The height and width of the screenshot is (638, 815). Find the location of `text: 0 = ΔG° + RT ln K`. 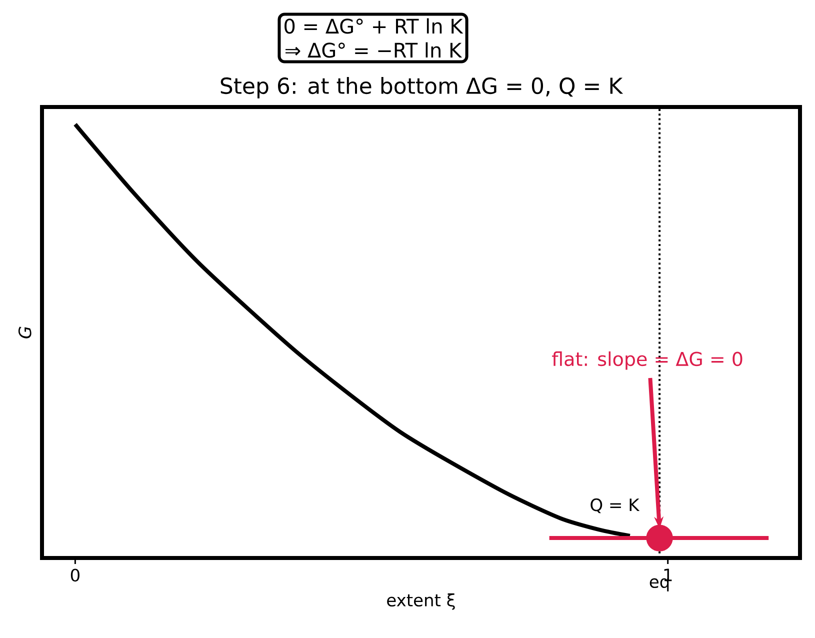

text: 0 = ΔG° + RT ln K is located at coordinates (374, 26).